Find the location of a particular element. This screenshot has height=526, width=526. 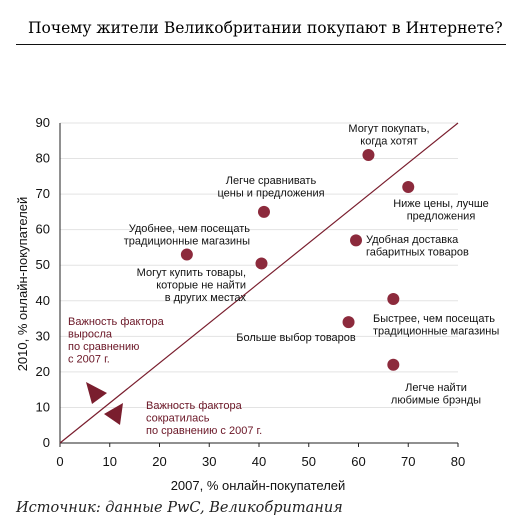

x-tick-label-10: 10 is located at coordinates (110, 461).